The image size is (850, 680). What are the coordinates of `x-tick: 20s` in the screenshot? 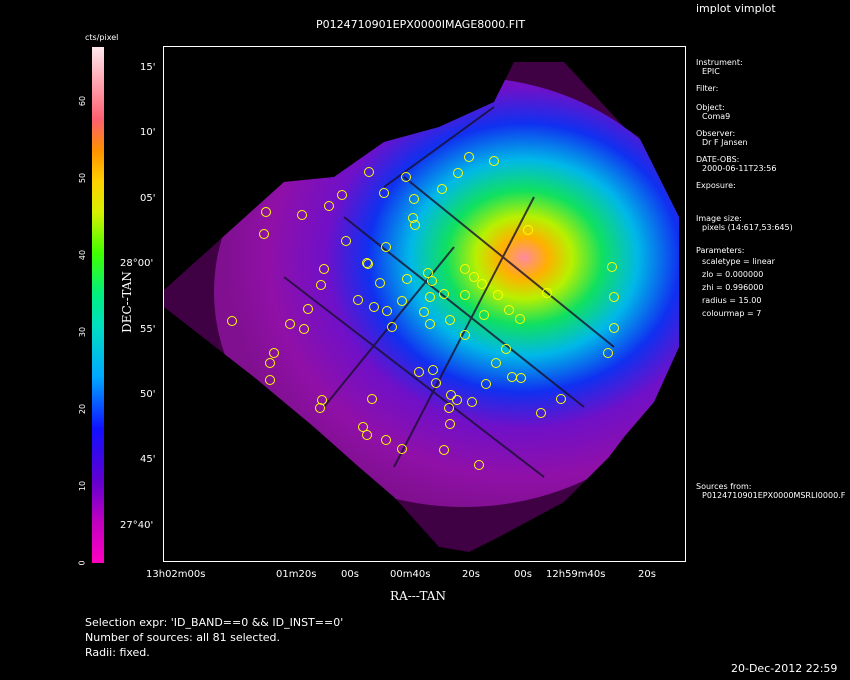 It's located at (471, 574).